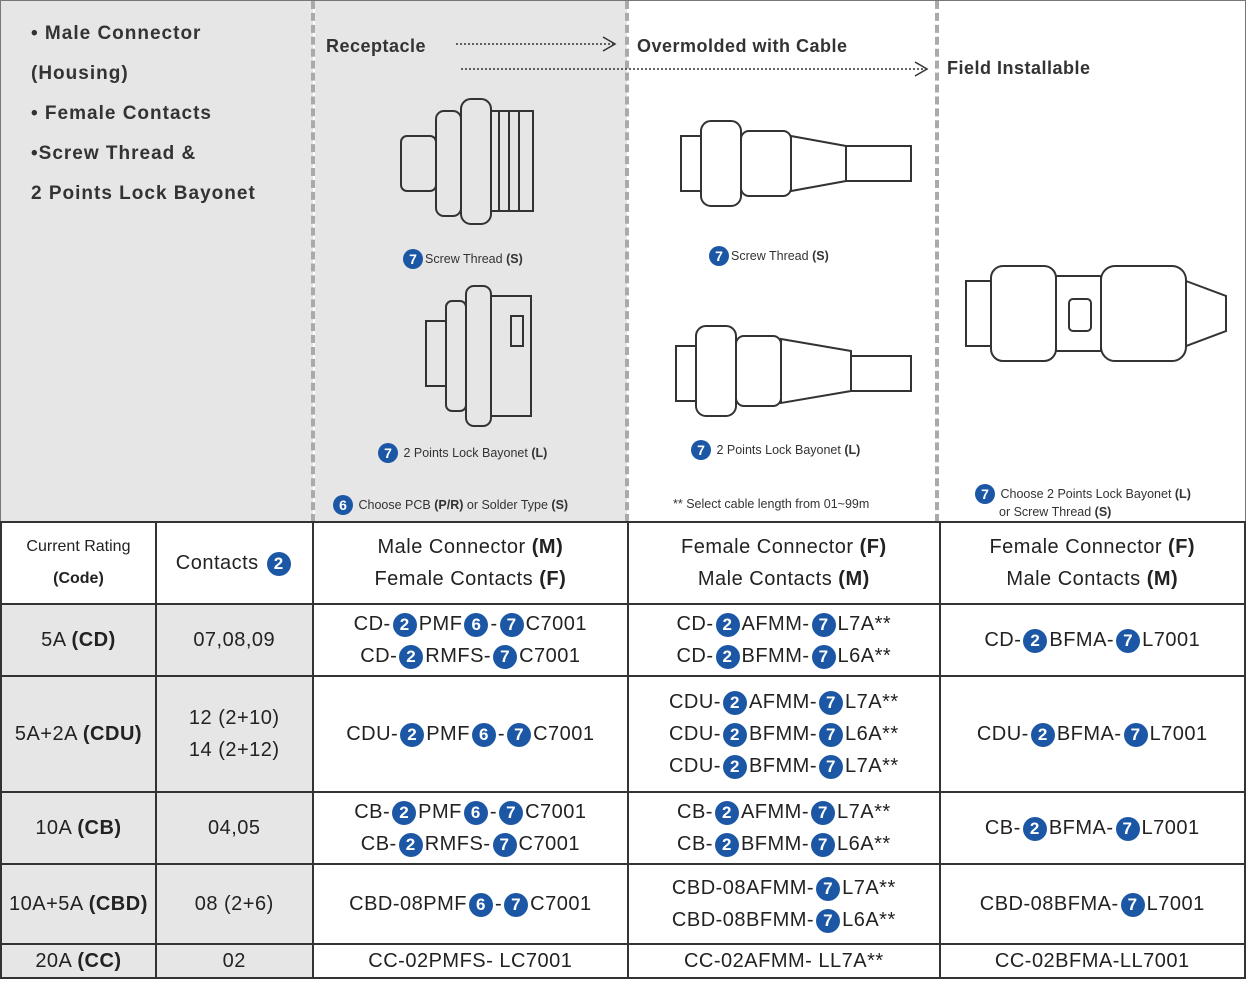  Describe the element at coordinates (470, 640) in the screenshot. I see `table-cell: CD- 2 PMF 6-7 C7001 CD- 2 RMFS- 7 C7001` at that location.